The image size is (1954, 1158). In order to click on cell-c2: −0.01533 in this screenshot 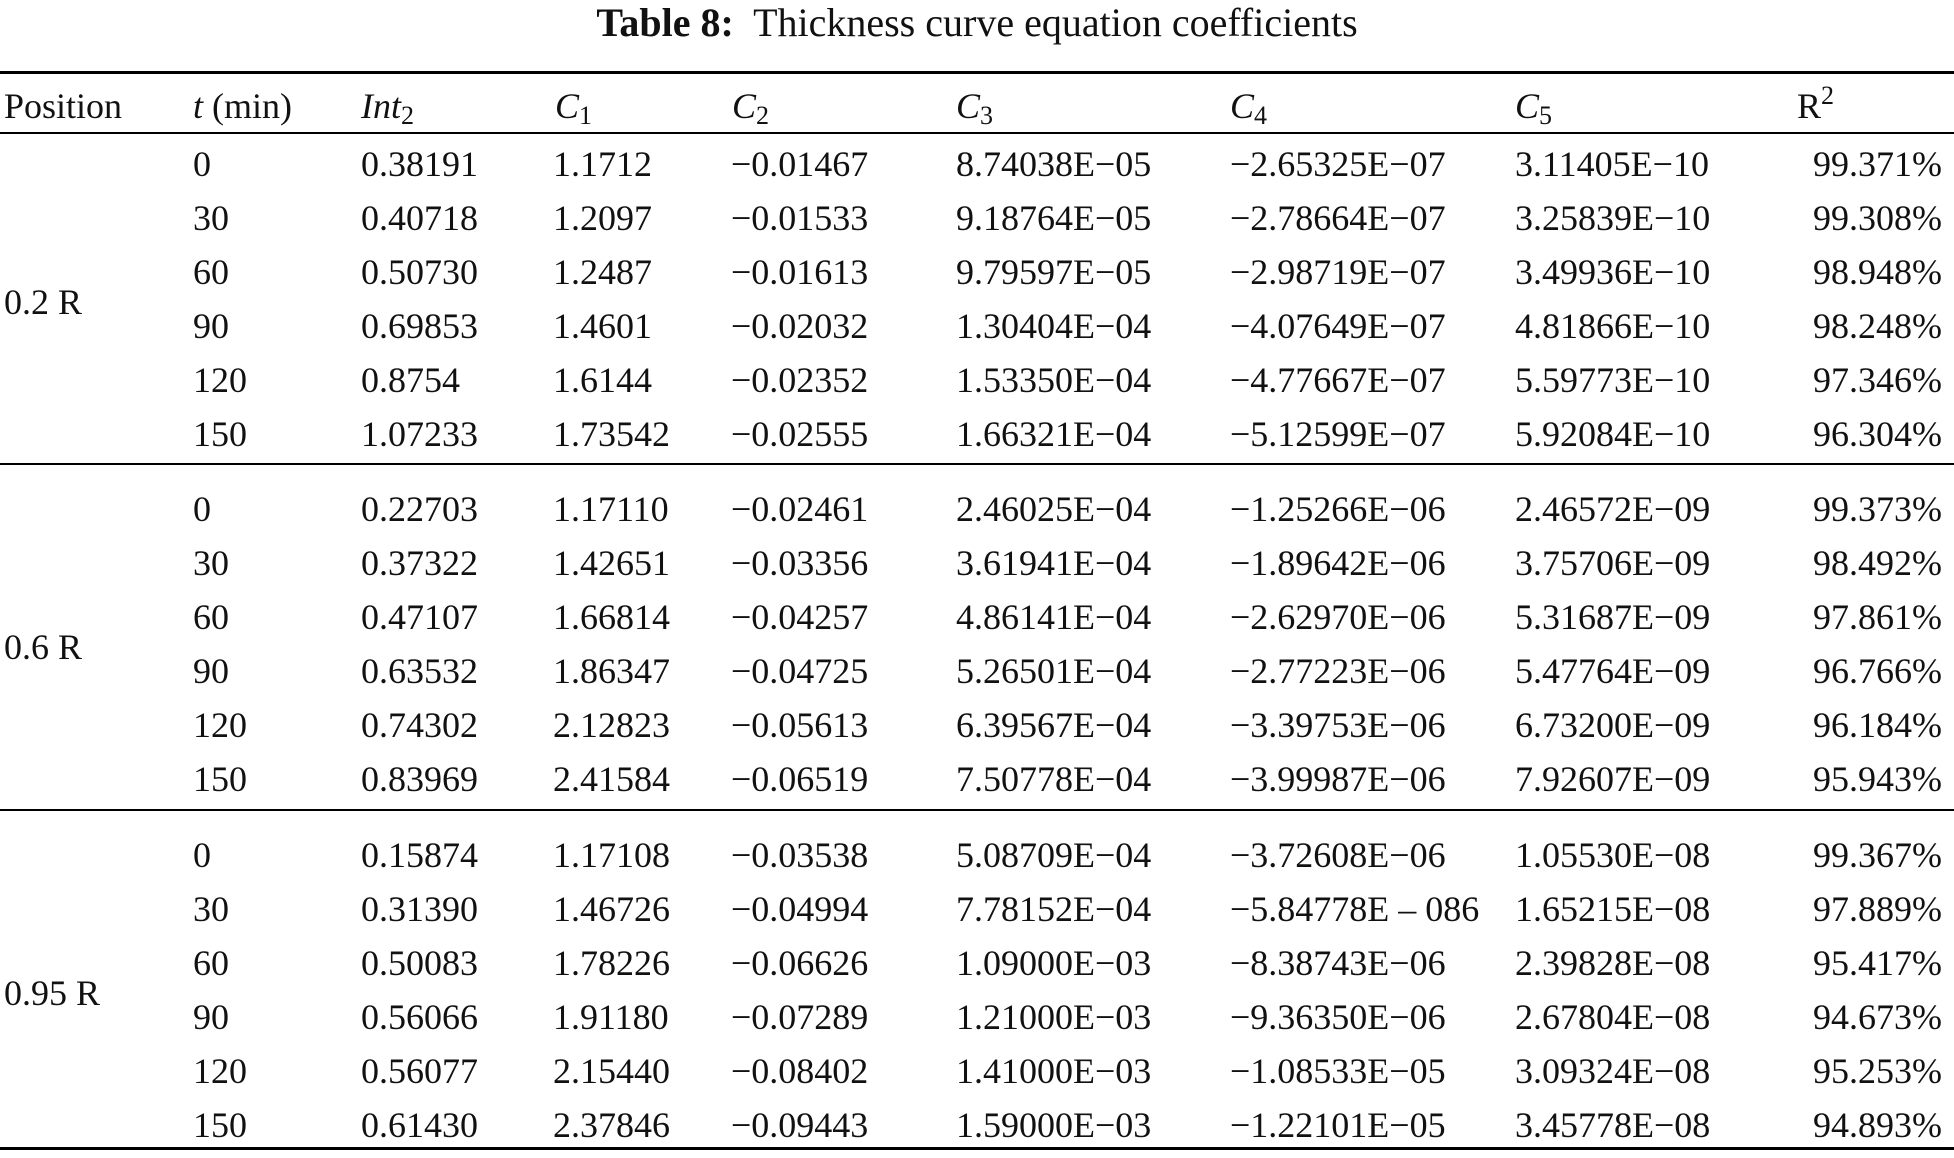, I will do `click(800, 218)`.